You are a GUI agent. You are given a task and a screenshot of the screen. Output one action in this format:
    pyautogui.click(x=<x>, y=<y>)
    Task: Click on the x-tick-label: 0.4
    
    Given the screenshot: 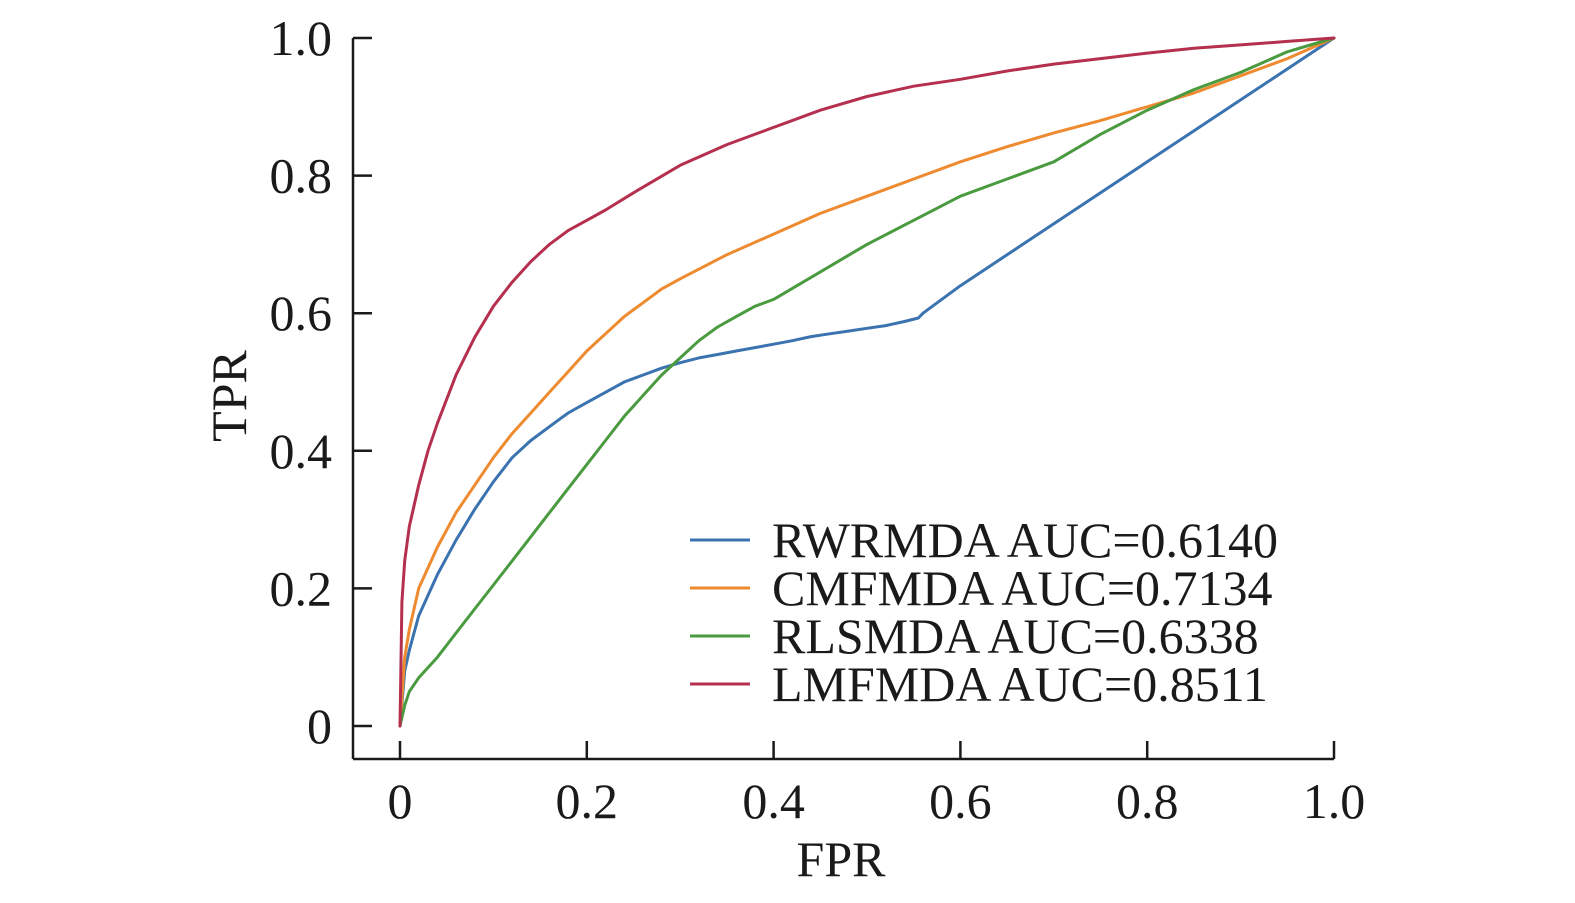 What is the action you would take?
    pyautogui.click(x=773, y=801)
    